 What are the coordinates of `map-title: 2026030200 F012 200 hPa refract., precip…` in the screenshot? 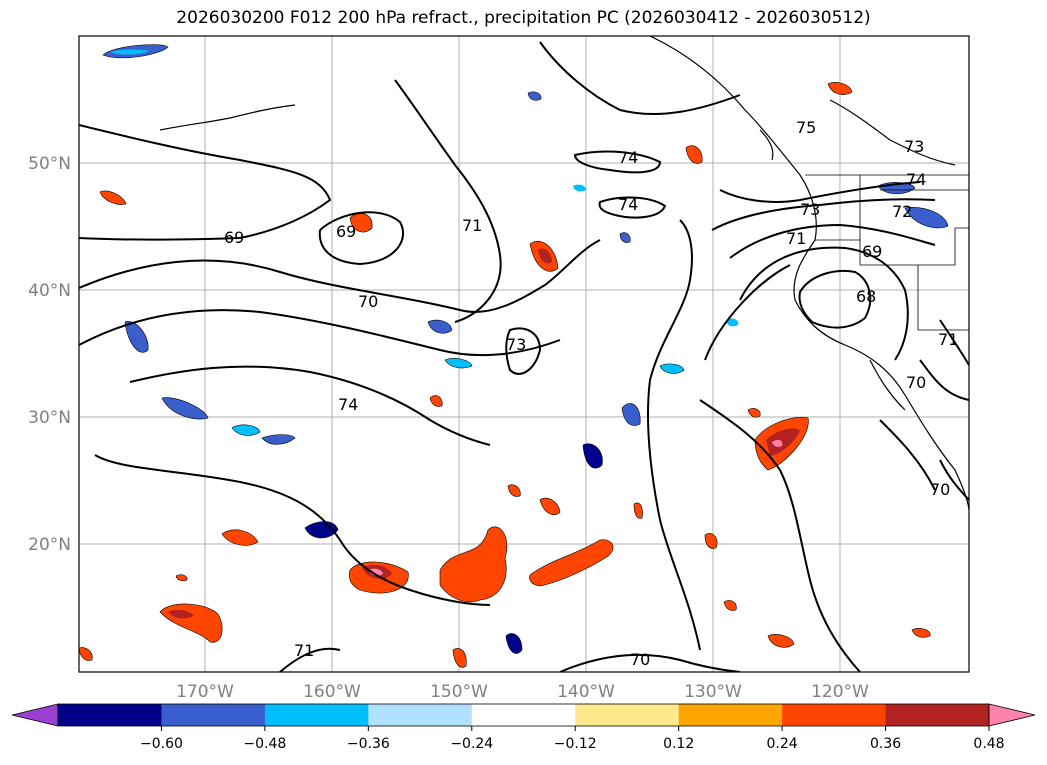 It's located at (523, 18).